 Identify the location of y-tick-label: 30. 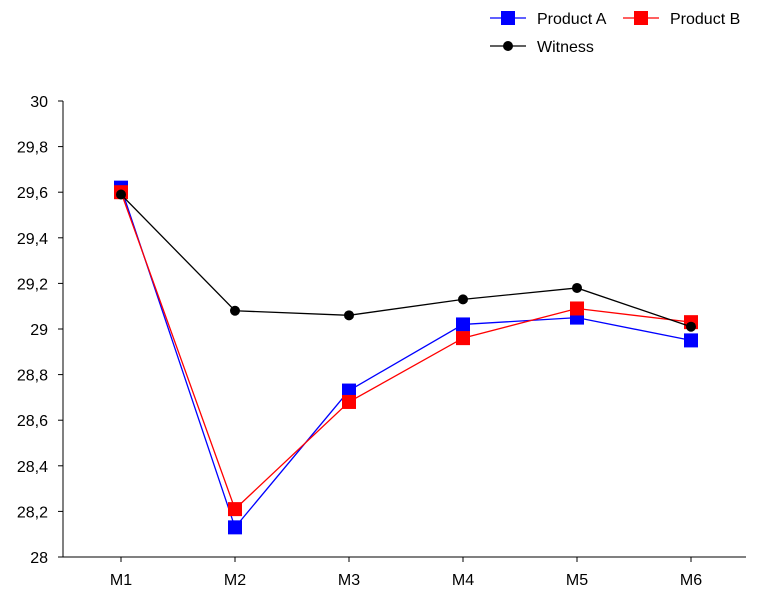
(39, 102).